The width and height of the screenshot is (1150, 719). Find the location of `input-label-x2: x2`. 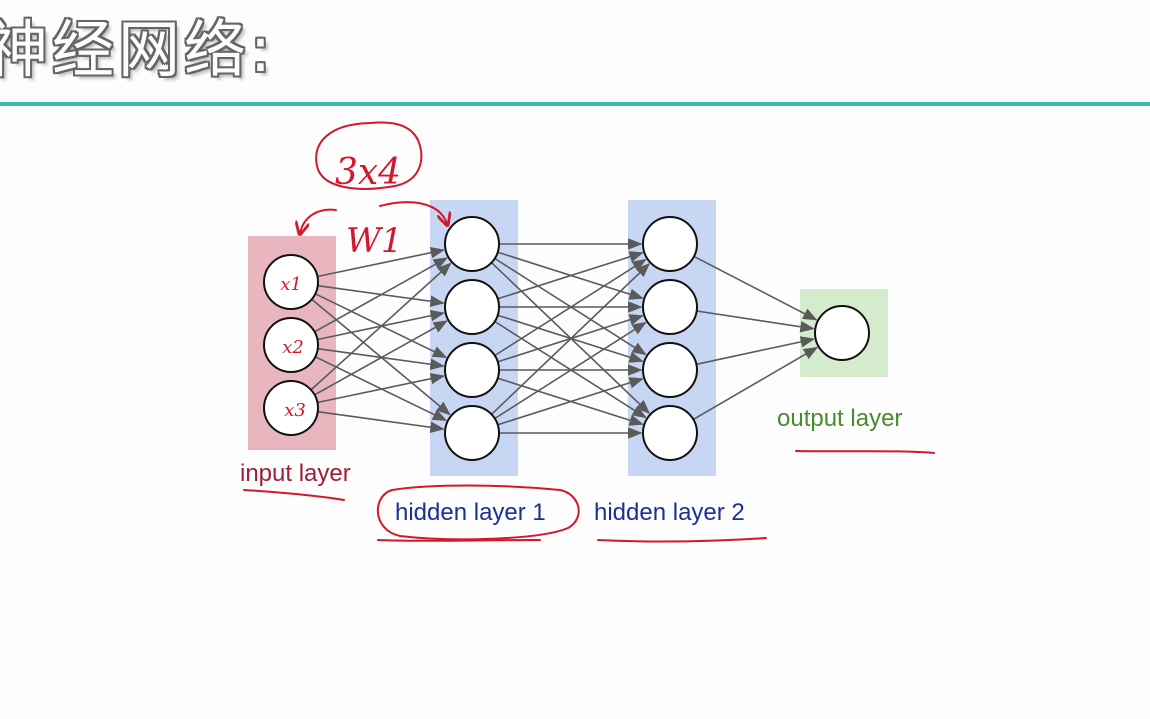

input-label-x2: x2 is located at coordinates (293, 347).